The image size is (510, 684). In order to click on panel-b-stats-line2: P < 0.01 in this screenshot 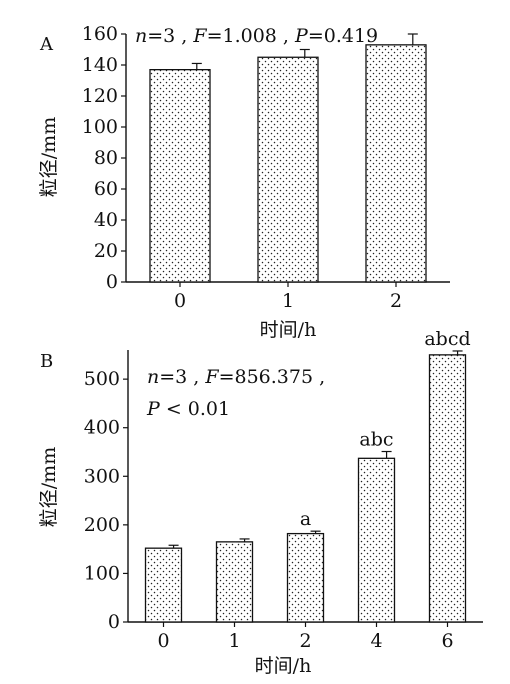, I will do `click(188, 409)`.